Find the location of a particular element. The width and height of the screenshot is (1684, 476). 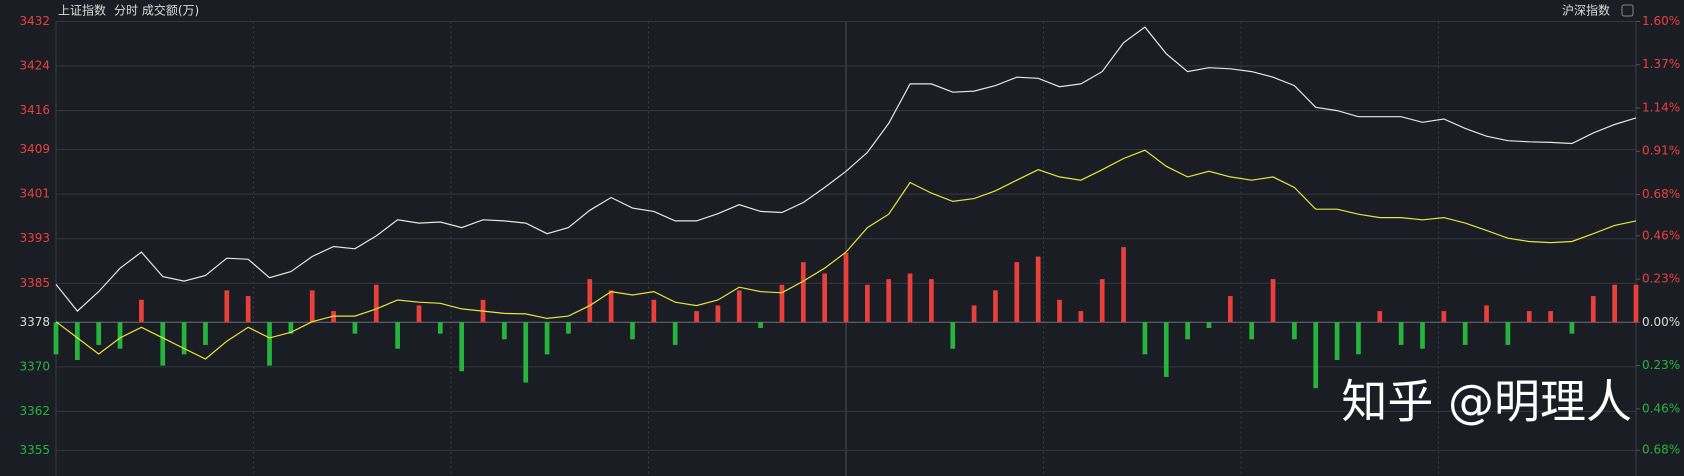

y-tick-label: 3401 is located at coordinates (34, 194).